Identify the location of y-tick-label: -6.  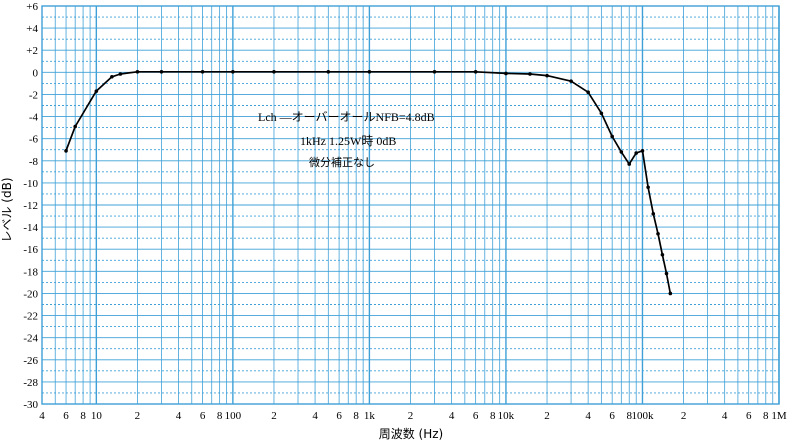
(34, 140).